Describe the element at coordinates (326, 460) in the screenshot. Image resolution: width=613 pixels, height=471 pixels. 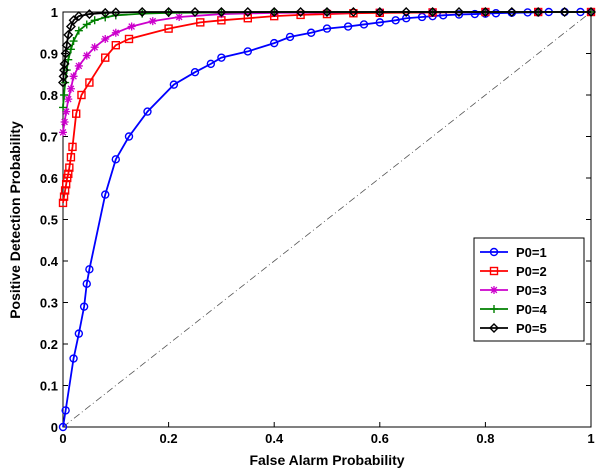
I see `x-axis-label: False Alarm Probability` at that location.